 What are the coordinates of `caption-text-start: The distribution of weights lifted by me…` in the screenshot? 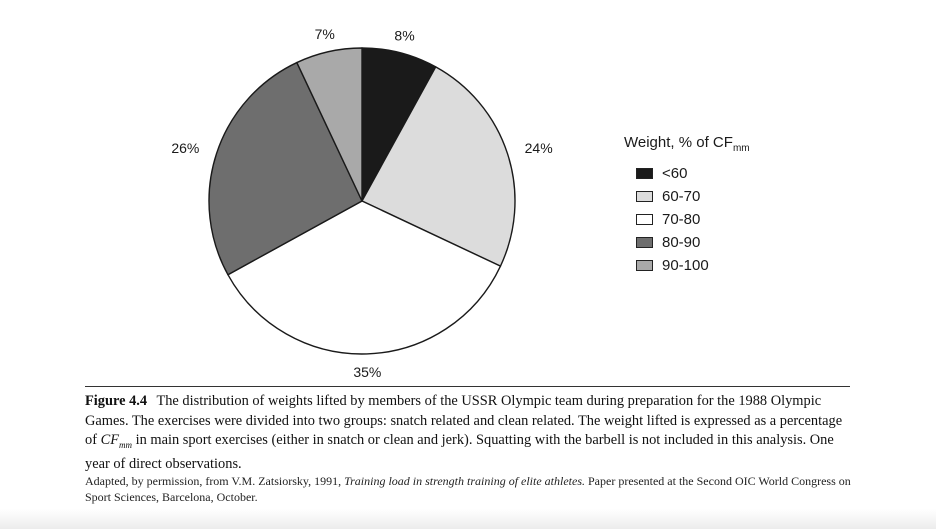 It's located at (464, 420).